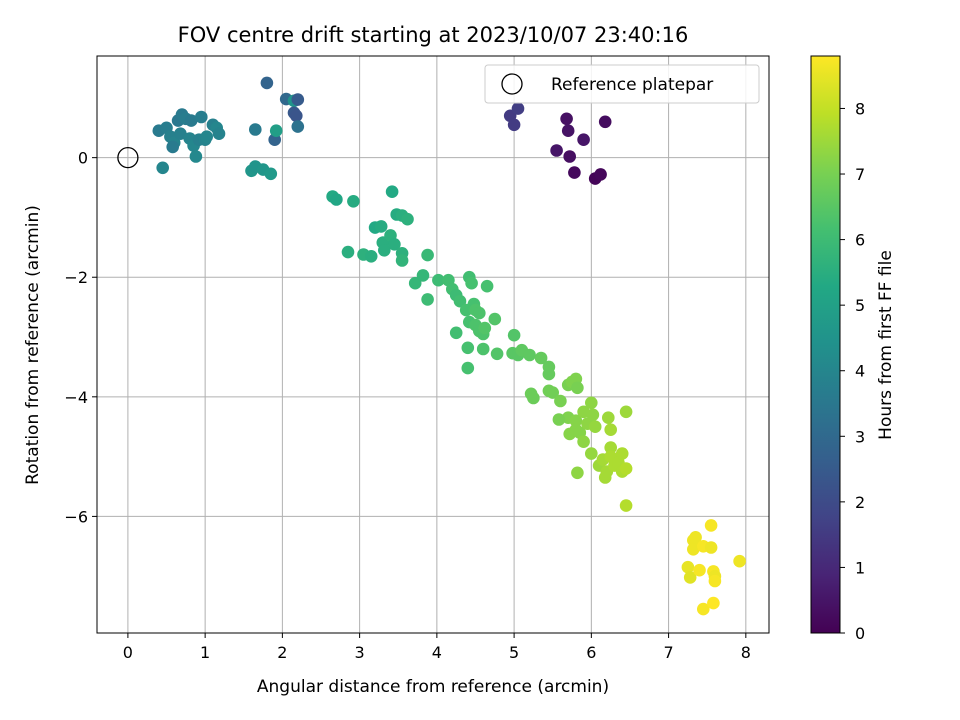  Describe the element at coordinates (33, 345) in the screenshot. I see `y-axis-title: Rotation from reference (arcmin)` at that location.